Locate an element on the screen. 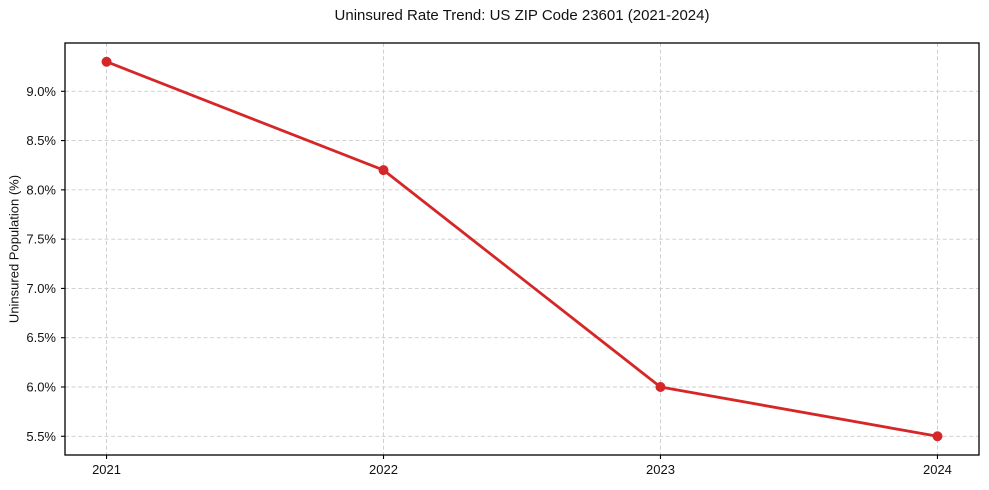  x-tick-label: 2022 is located at coordinates (383, 469).